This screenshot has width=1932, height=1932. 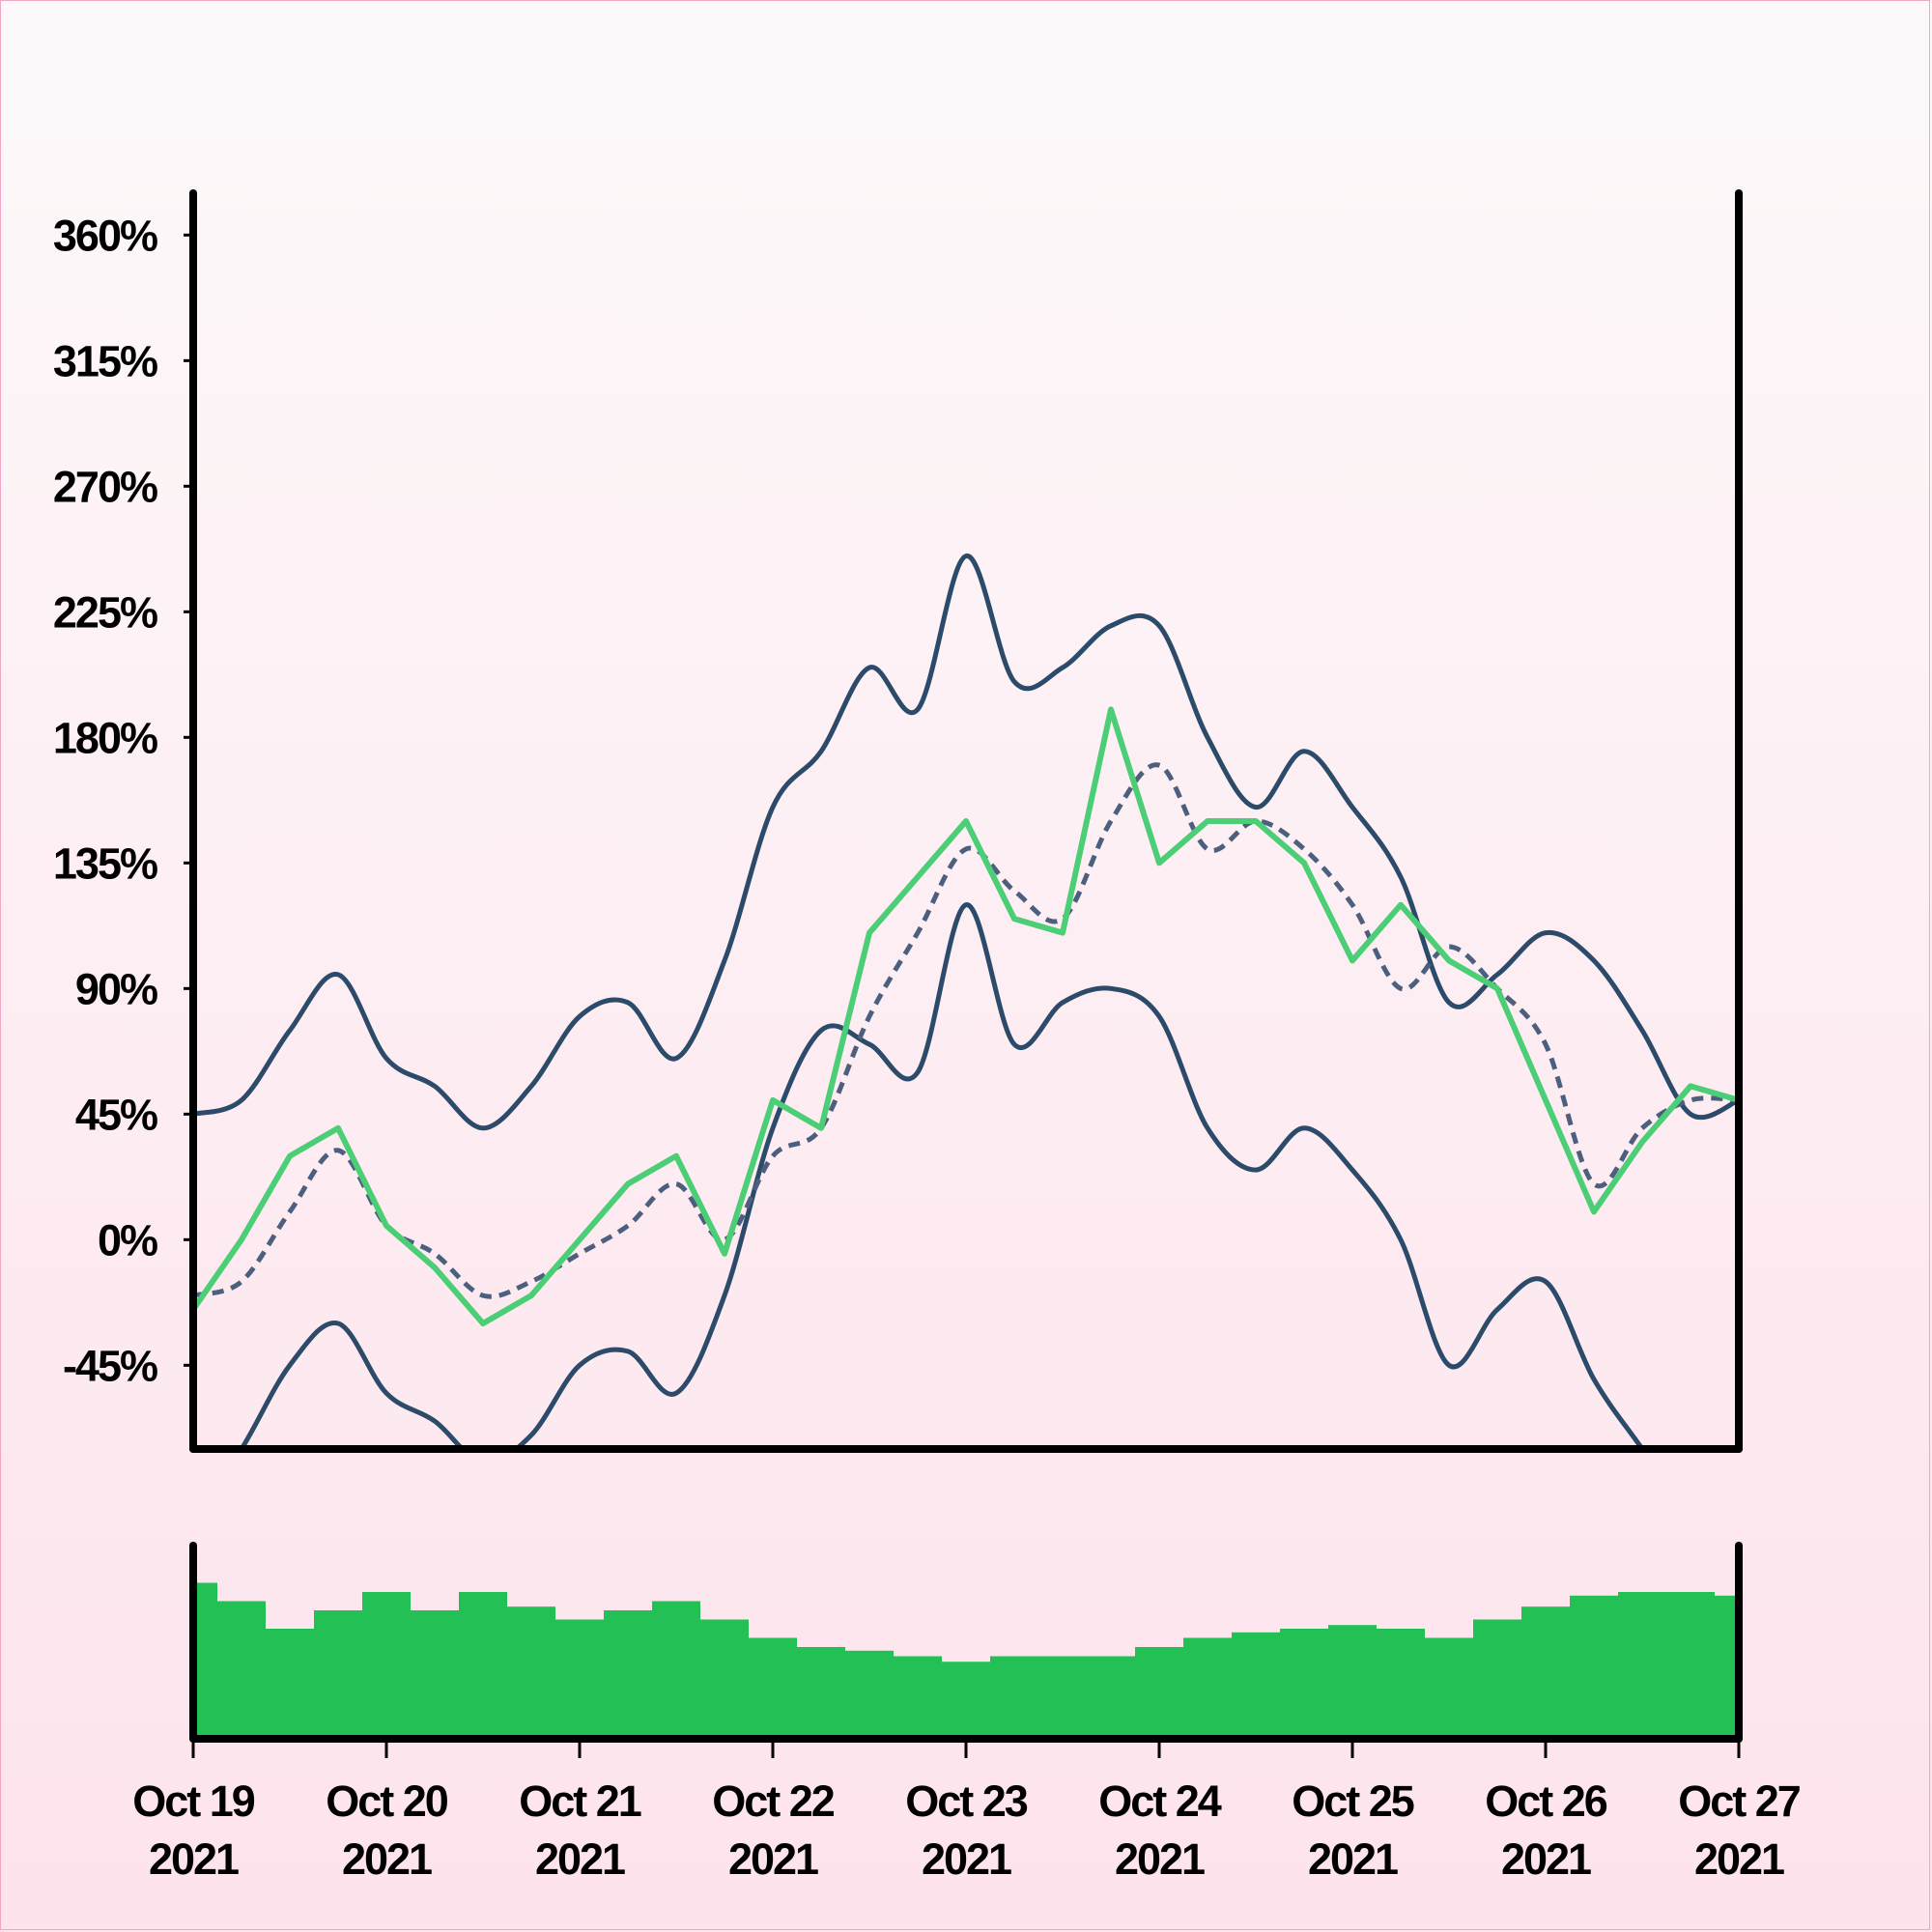 What do you see at coordinates (105, 486) in the screenshot?
I see `y-tick-label: 270%` at bounding box center [105, 486].